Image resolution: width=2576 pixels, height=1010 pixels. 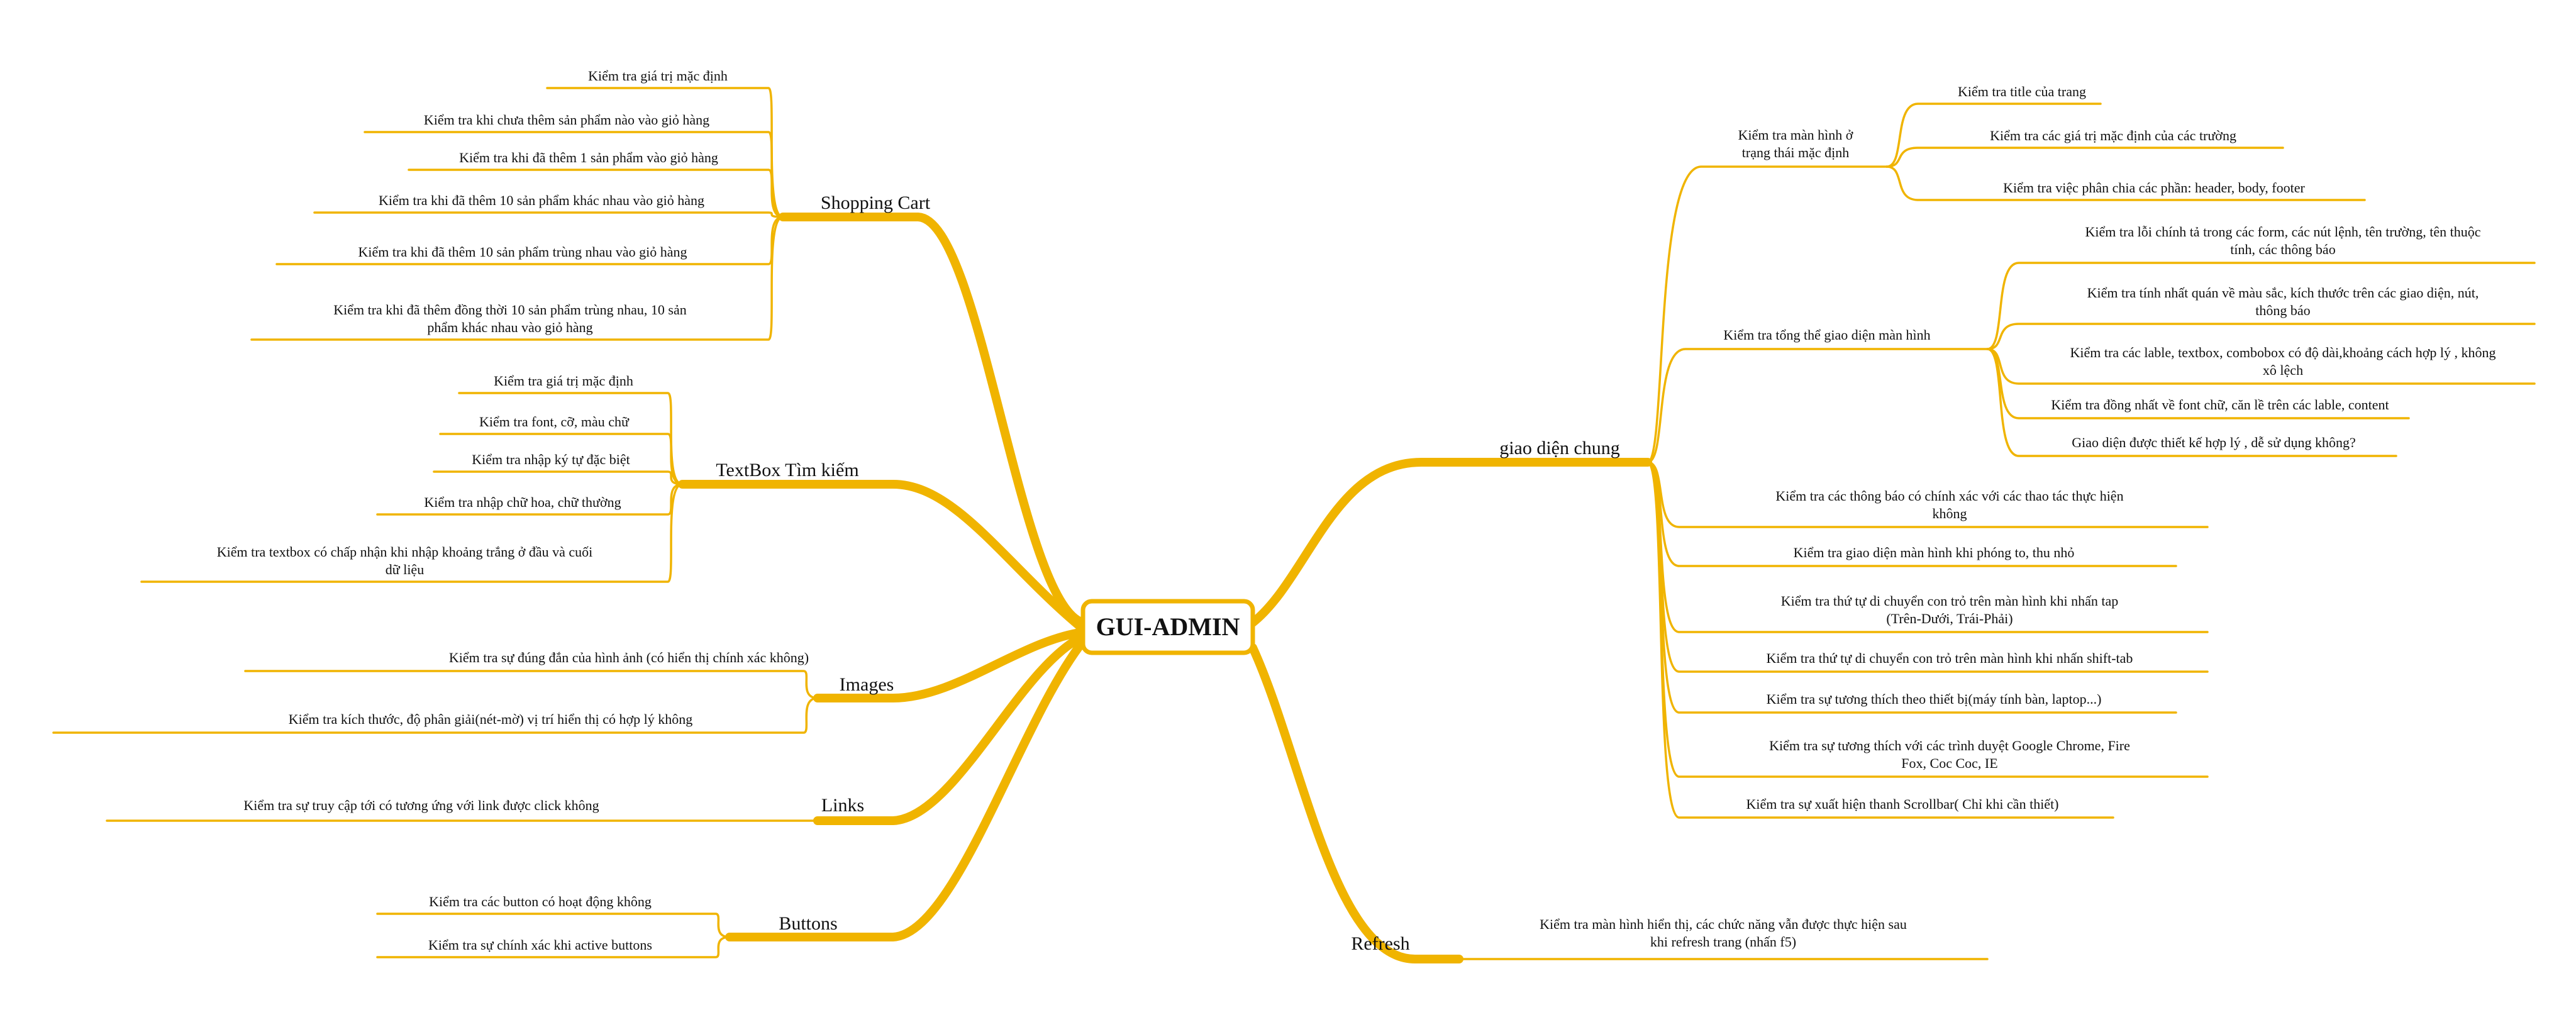 I want to click on textbox-item: Kiểm tra nhập ký tự đặc biệt, so click(x=551, y=459).